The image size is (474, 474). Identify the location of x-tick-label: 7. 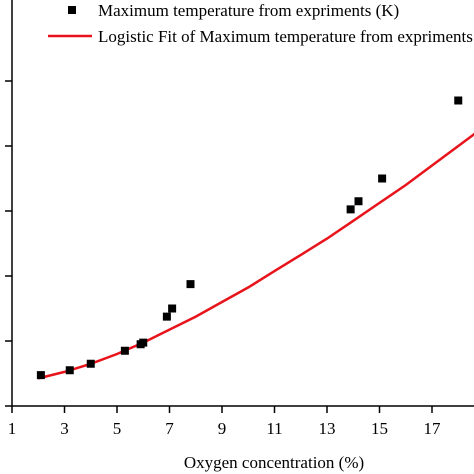
(169, 428).